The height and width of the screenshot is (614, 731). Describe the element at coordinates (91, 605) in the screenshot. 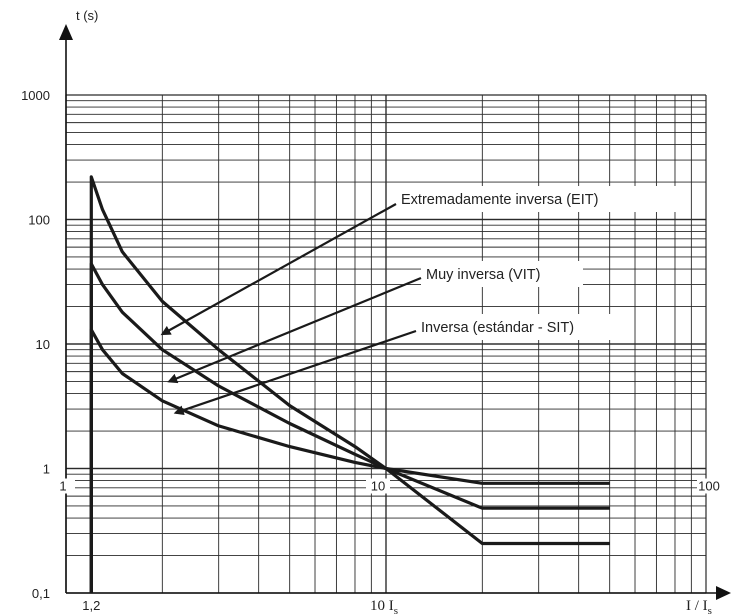

I see `x-pickup-label: 1,2` at that location.